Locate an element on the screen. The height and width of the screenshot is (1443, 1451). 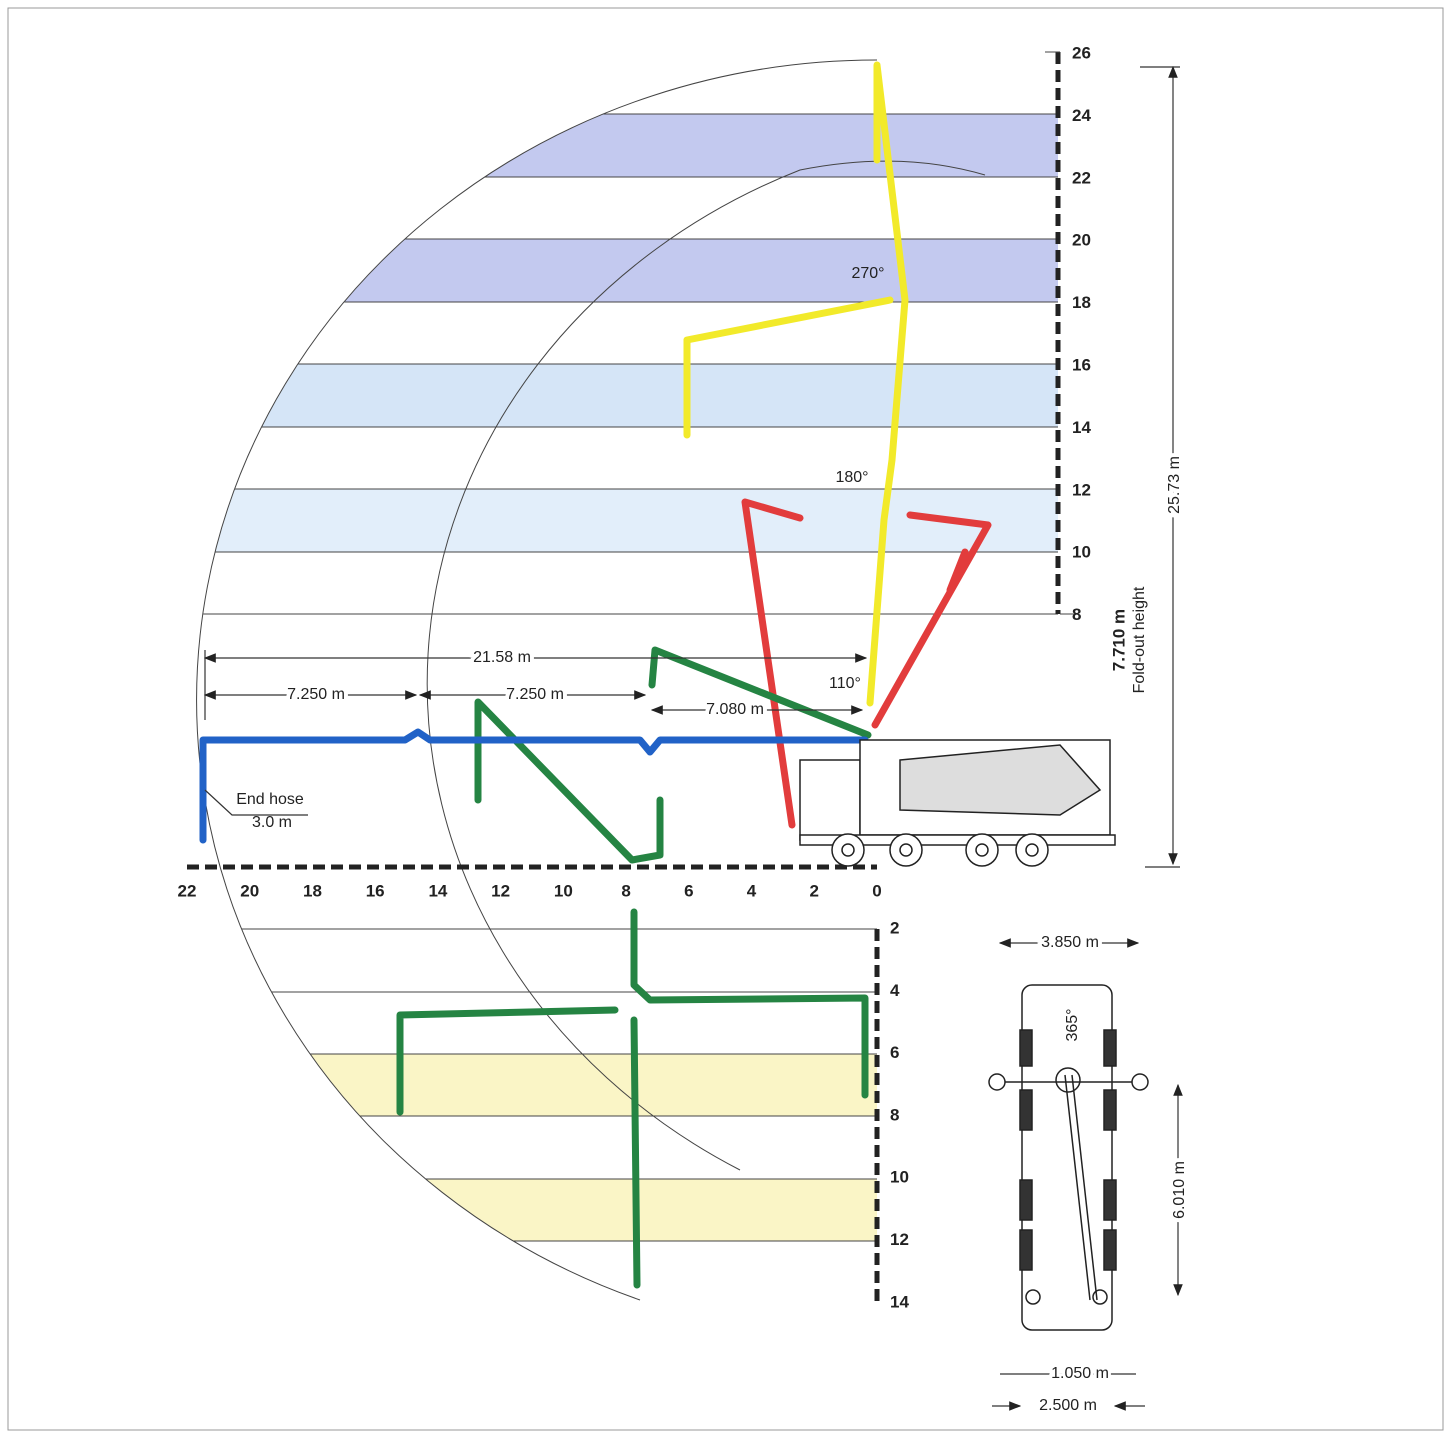
rear-width: 1.050 m is located at coordinates (1080, 1373).